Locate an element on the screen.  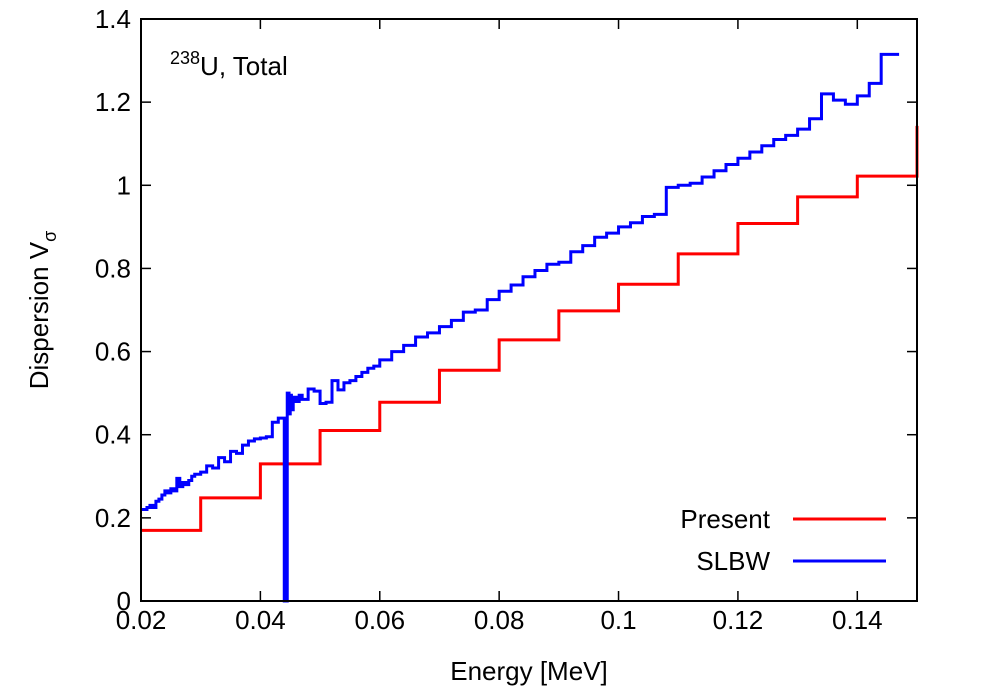
legend-label-present: Present is located at coordinates (725, 519).